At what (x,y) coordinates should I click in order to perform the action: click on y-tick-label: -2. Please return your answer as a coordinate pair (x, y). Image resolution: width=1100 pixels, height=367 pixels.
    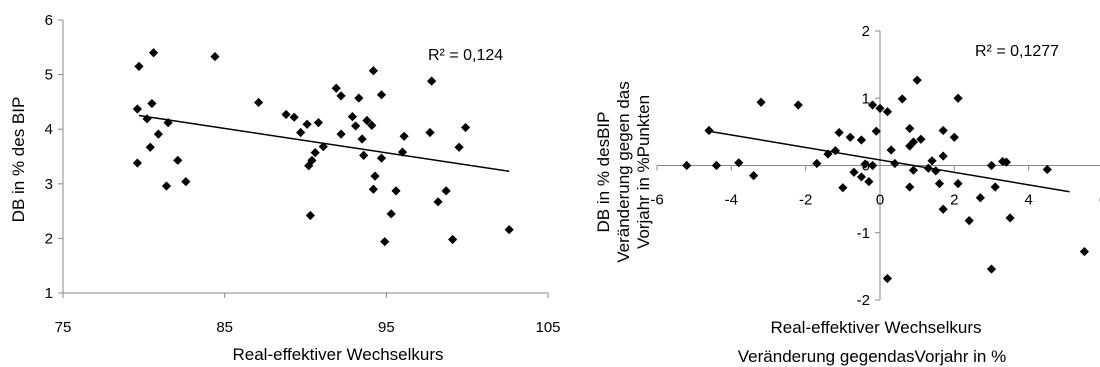
    Looking at the image, I should click on (863, 300).